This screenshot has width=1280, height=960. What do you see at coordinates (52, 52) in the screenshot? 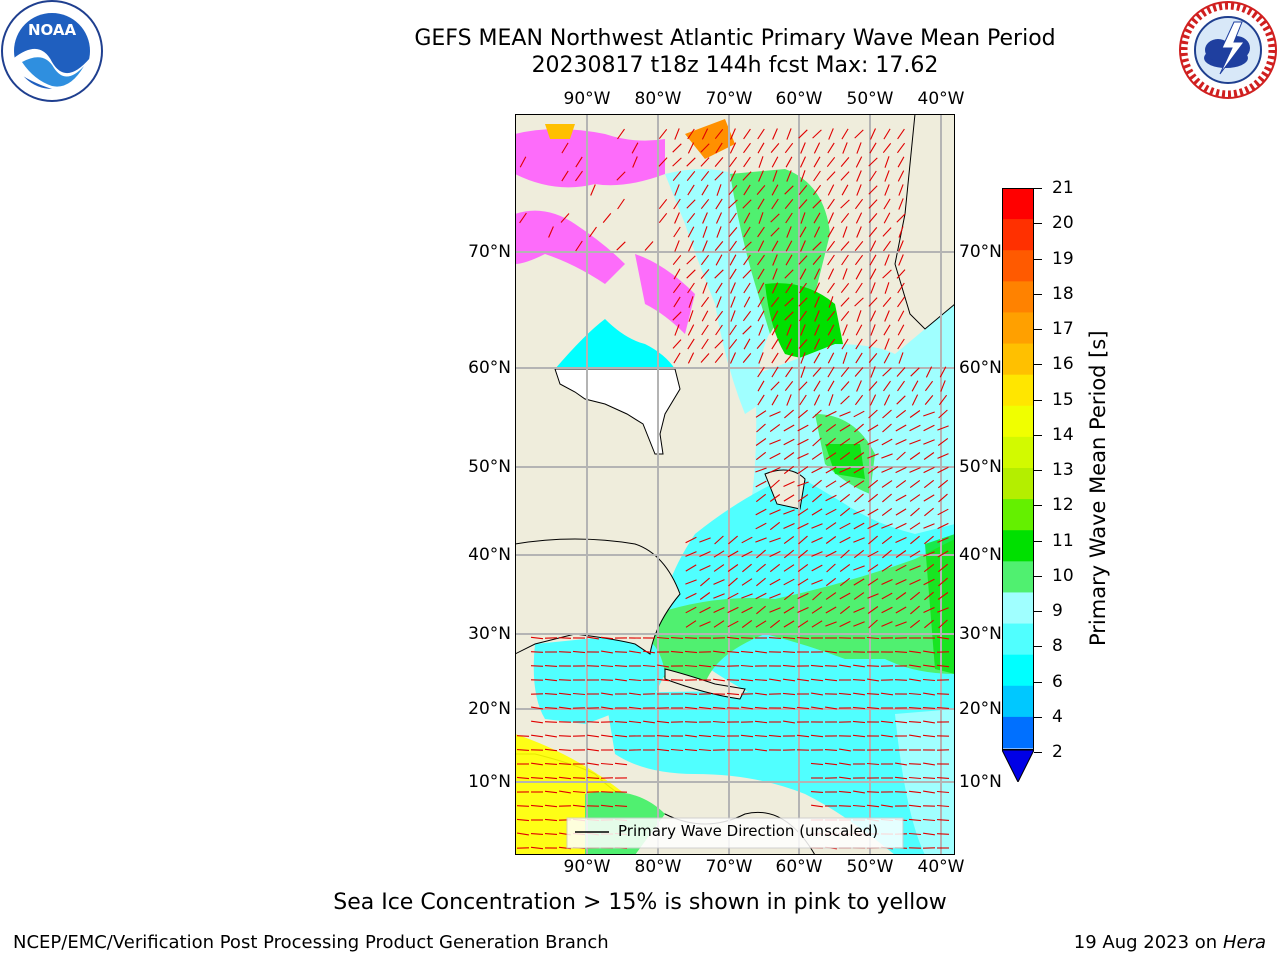
I see `noaa-logo: NOAA` at bounding box center [52, 52].